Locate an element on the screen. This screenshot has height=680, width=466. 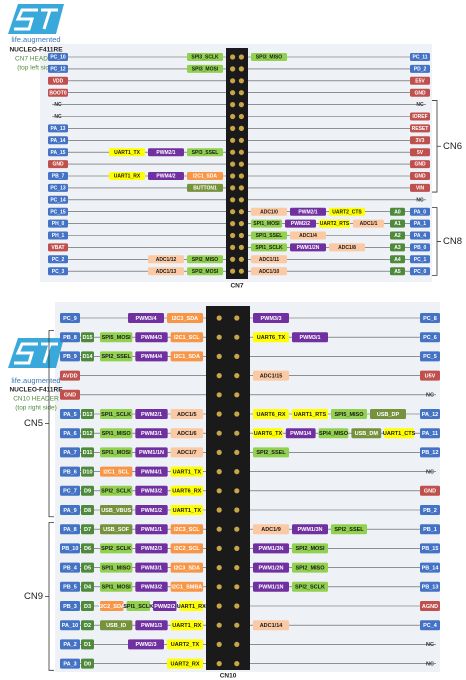
left-pin: PC_3 is located at coordinates (58, 272).